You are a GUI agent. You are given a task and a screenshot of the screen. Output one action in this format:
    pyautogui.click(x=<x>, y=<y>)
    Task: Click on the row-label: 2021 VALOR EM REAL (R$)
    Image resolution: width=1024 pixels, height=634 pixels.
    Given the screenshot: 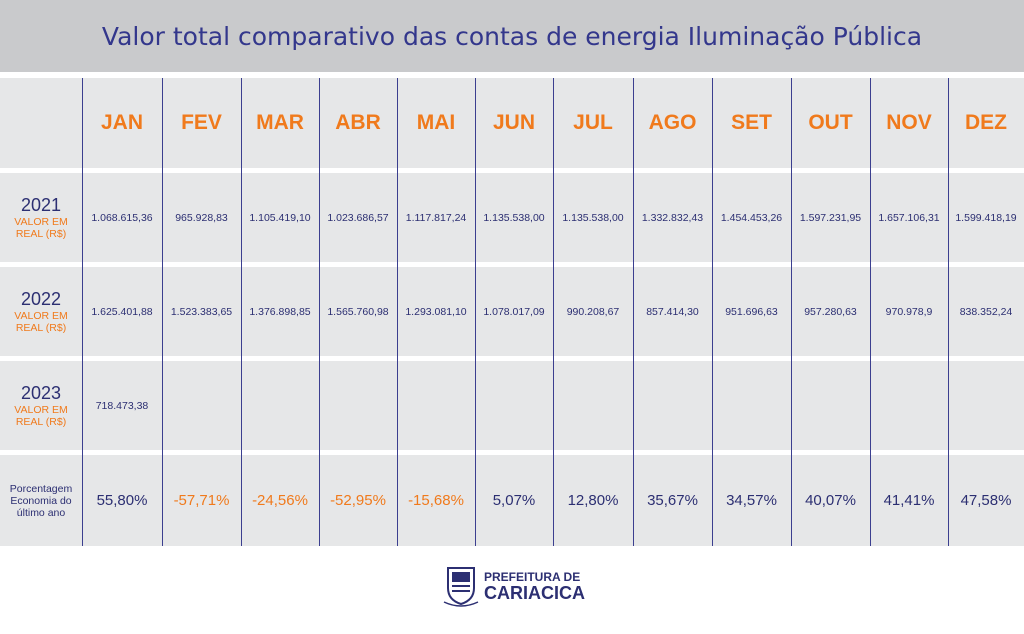 What is the action you would take?
    pyautogui.click(x=41, y=217)
    